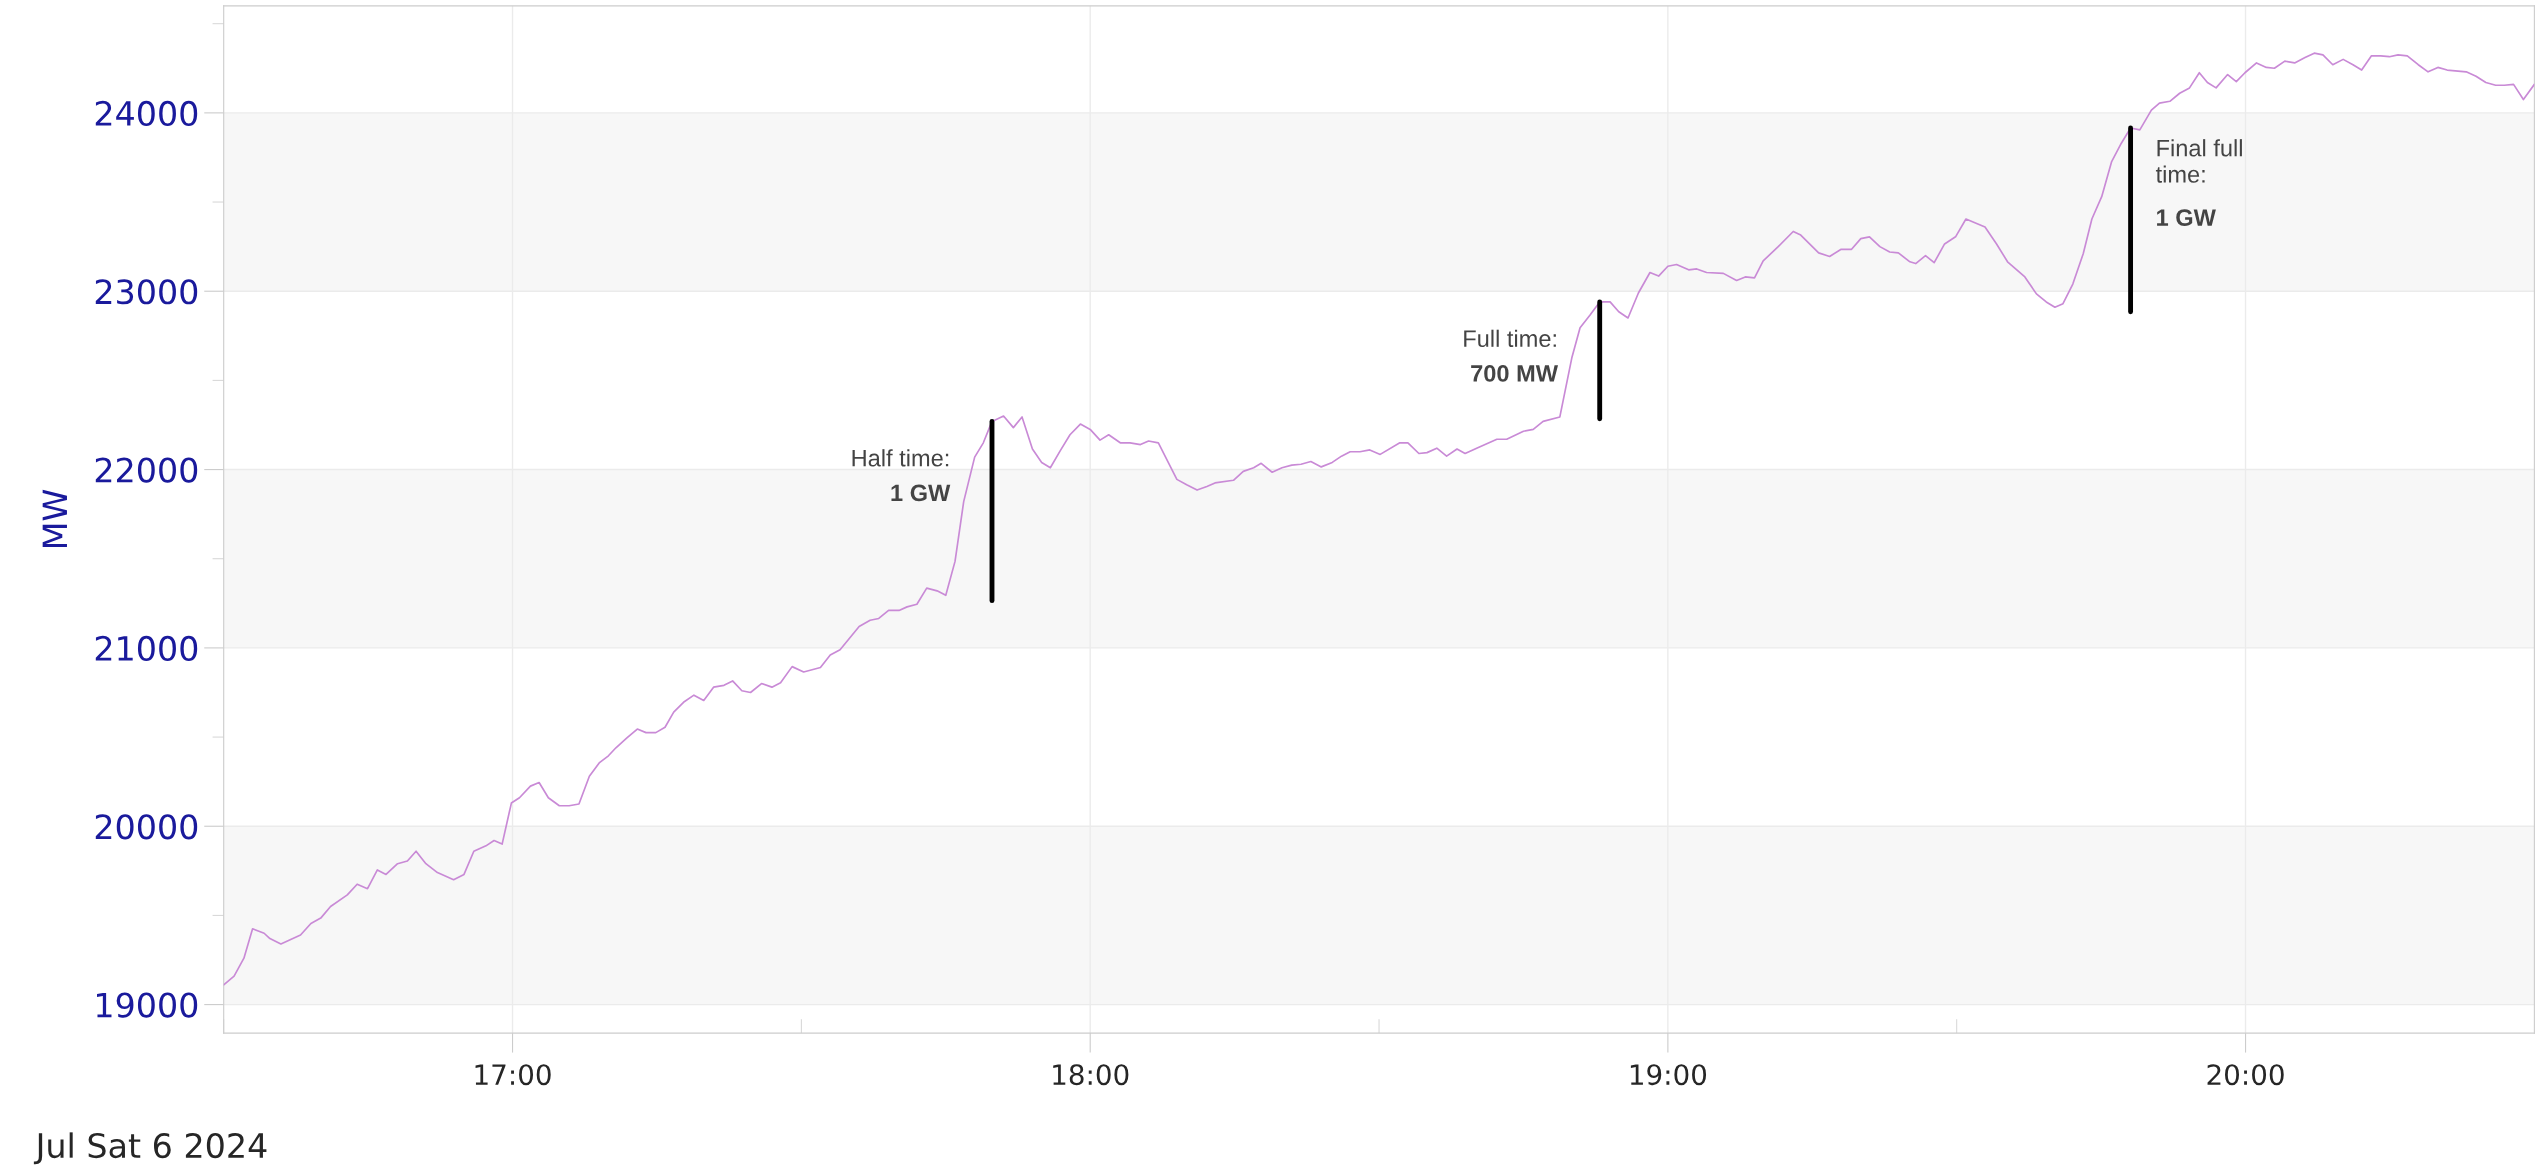 The image size is (2542, 1174). I want to click on x-tick-label: 18:00, so click(1091, 1075).